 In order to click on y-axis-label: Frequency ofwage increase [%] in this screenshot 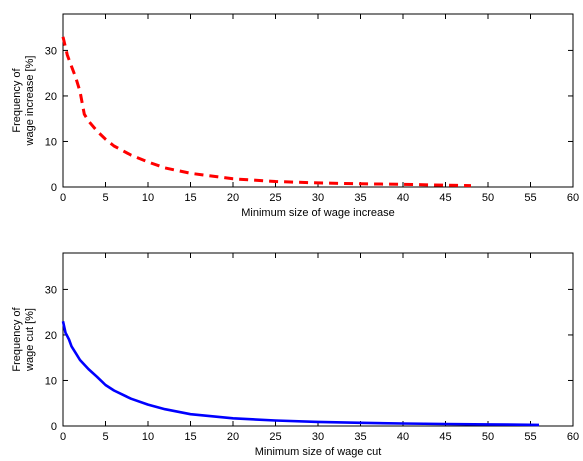, I will do `click(23, 101)`.